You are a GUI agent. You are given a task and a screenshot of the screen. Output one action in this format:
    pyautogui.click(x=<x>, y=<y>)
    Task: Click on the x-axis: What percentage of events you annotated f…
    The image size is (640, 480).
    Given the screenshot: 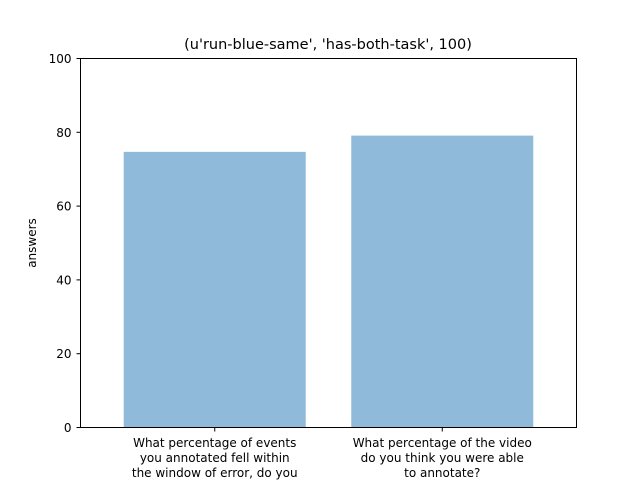 What is the action you would take?
    pyautogui.click(x=332, y=453)
    